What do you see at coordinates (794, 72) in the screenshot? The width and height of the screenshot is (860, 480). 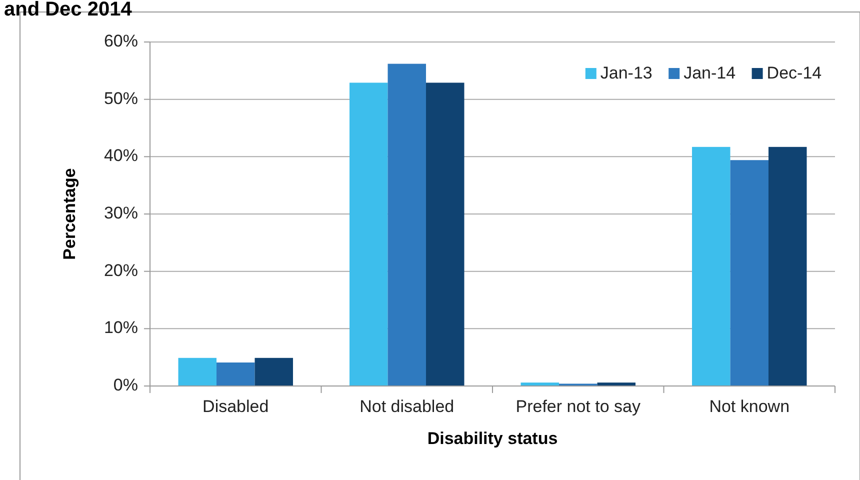 I see `legend-label: Dec-14` at bounding box center [794, 72].